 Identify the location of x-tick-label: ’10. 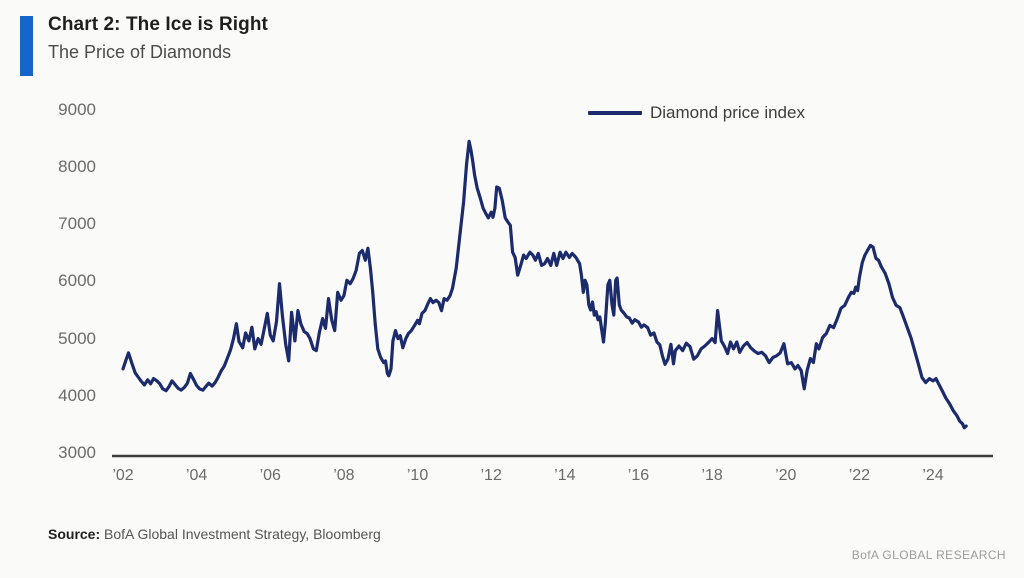
(417, 475).